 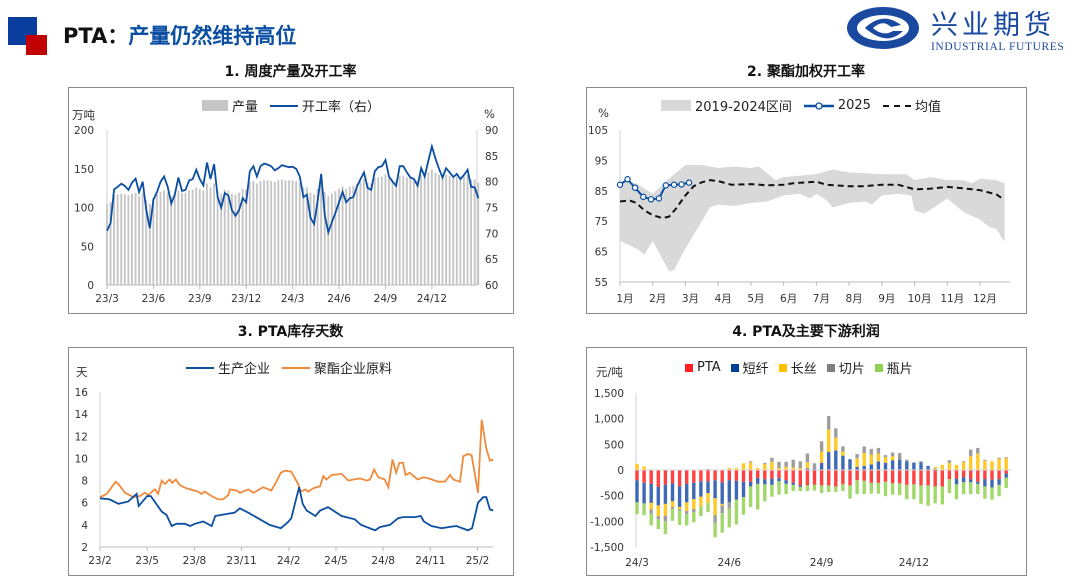 What do you see at coordinates (612, 497) in the screenshot?
I see `y-tick-label: -500` at bounding box center [612, 497].